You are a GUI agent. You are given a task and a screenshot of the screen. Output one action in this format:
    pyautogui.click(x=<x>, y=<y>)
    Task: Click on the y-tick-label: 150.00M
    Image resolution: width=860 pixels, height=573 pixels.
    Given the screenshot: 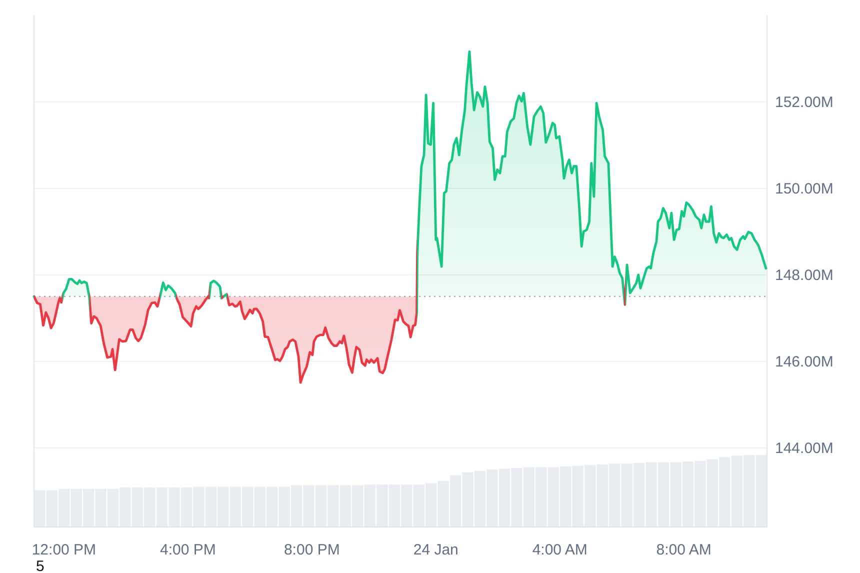 What is the action you would take?
    pyautogui.click(x=804, y=189)
    